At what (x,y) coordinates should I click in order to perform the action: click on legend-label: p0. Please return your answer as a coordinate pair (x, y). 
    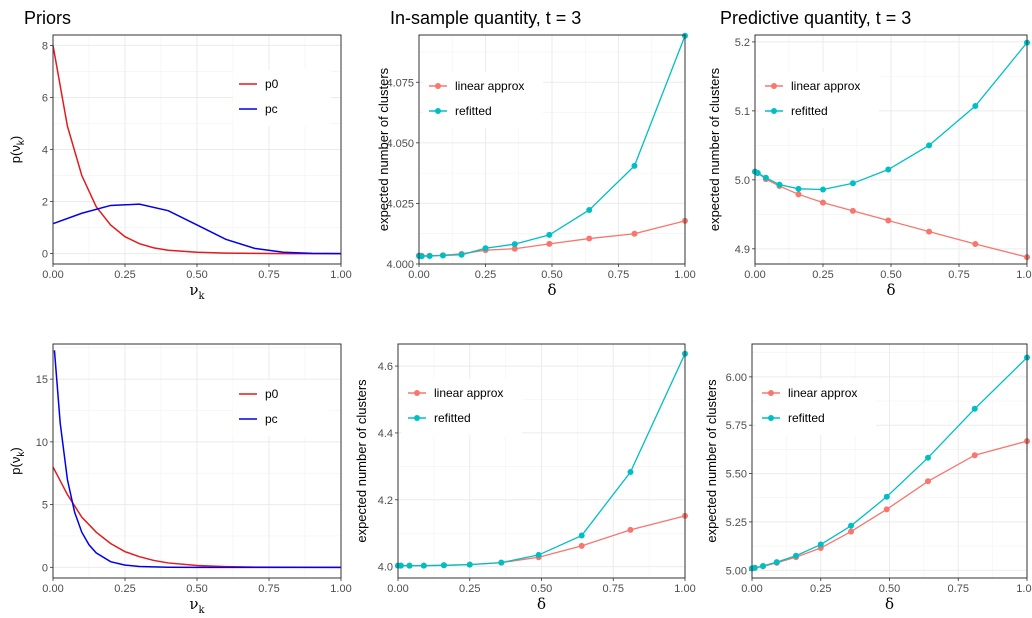
    Looking at the image, I should click on (272, 84).